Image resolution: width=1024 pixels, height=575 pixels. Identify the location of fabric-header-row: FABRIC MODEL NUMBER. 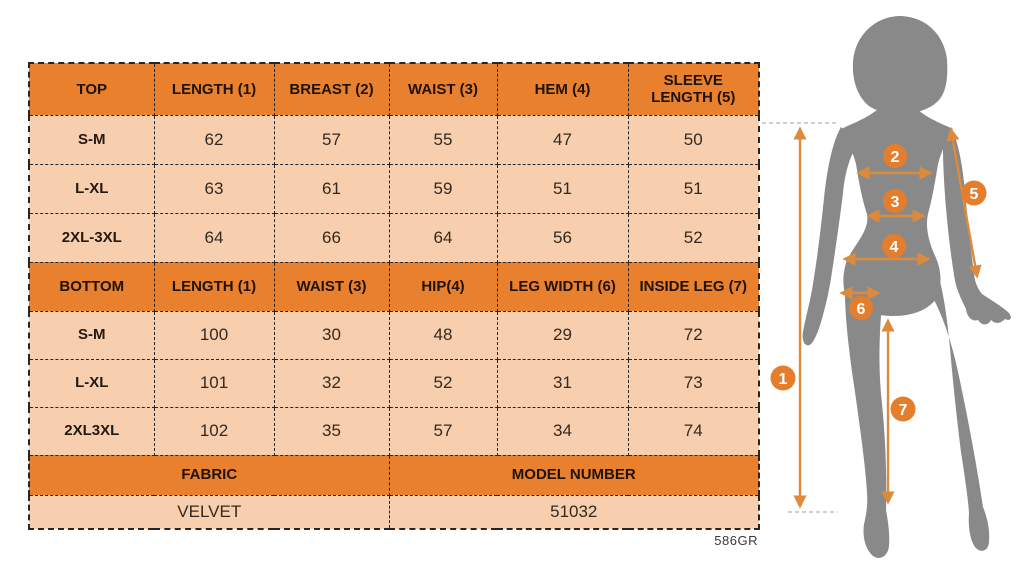
(394, 475).